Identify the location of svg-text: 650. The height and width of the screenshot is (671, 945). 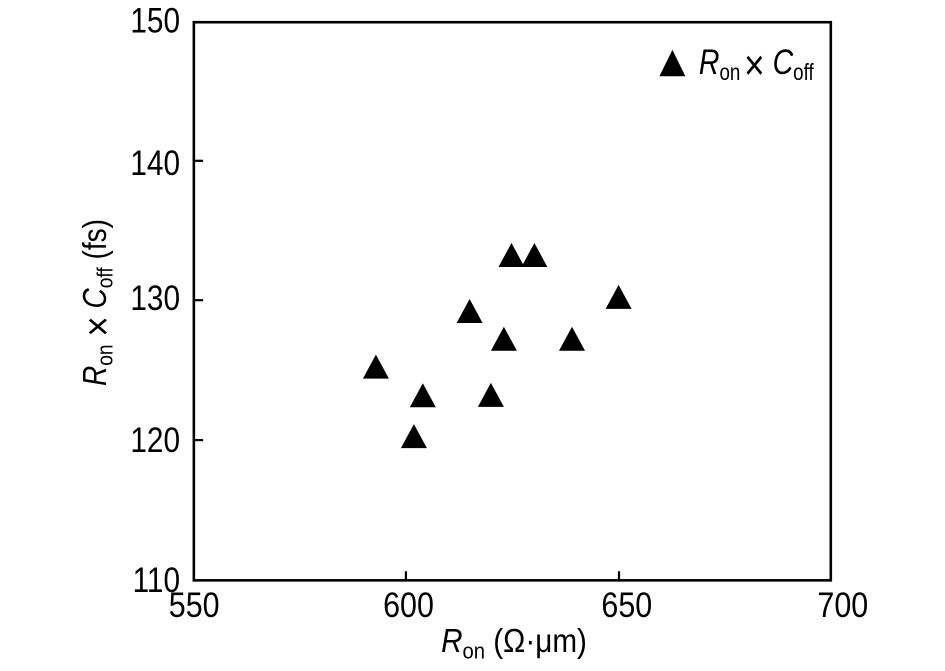
(626, 604).